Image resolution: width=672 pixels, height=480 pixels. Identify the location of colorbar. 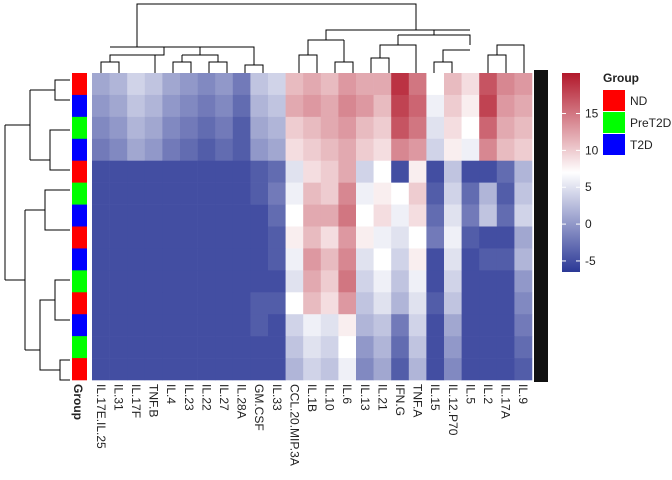
(571, 172).